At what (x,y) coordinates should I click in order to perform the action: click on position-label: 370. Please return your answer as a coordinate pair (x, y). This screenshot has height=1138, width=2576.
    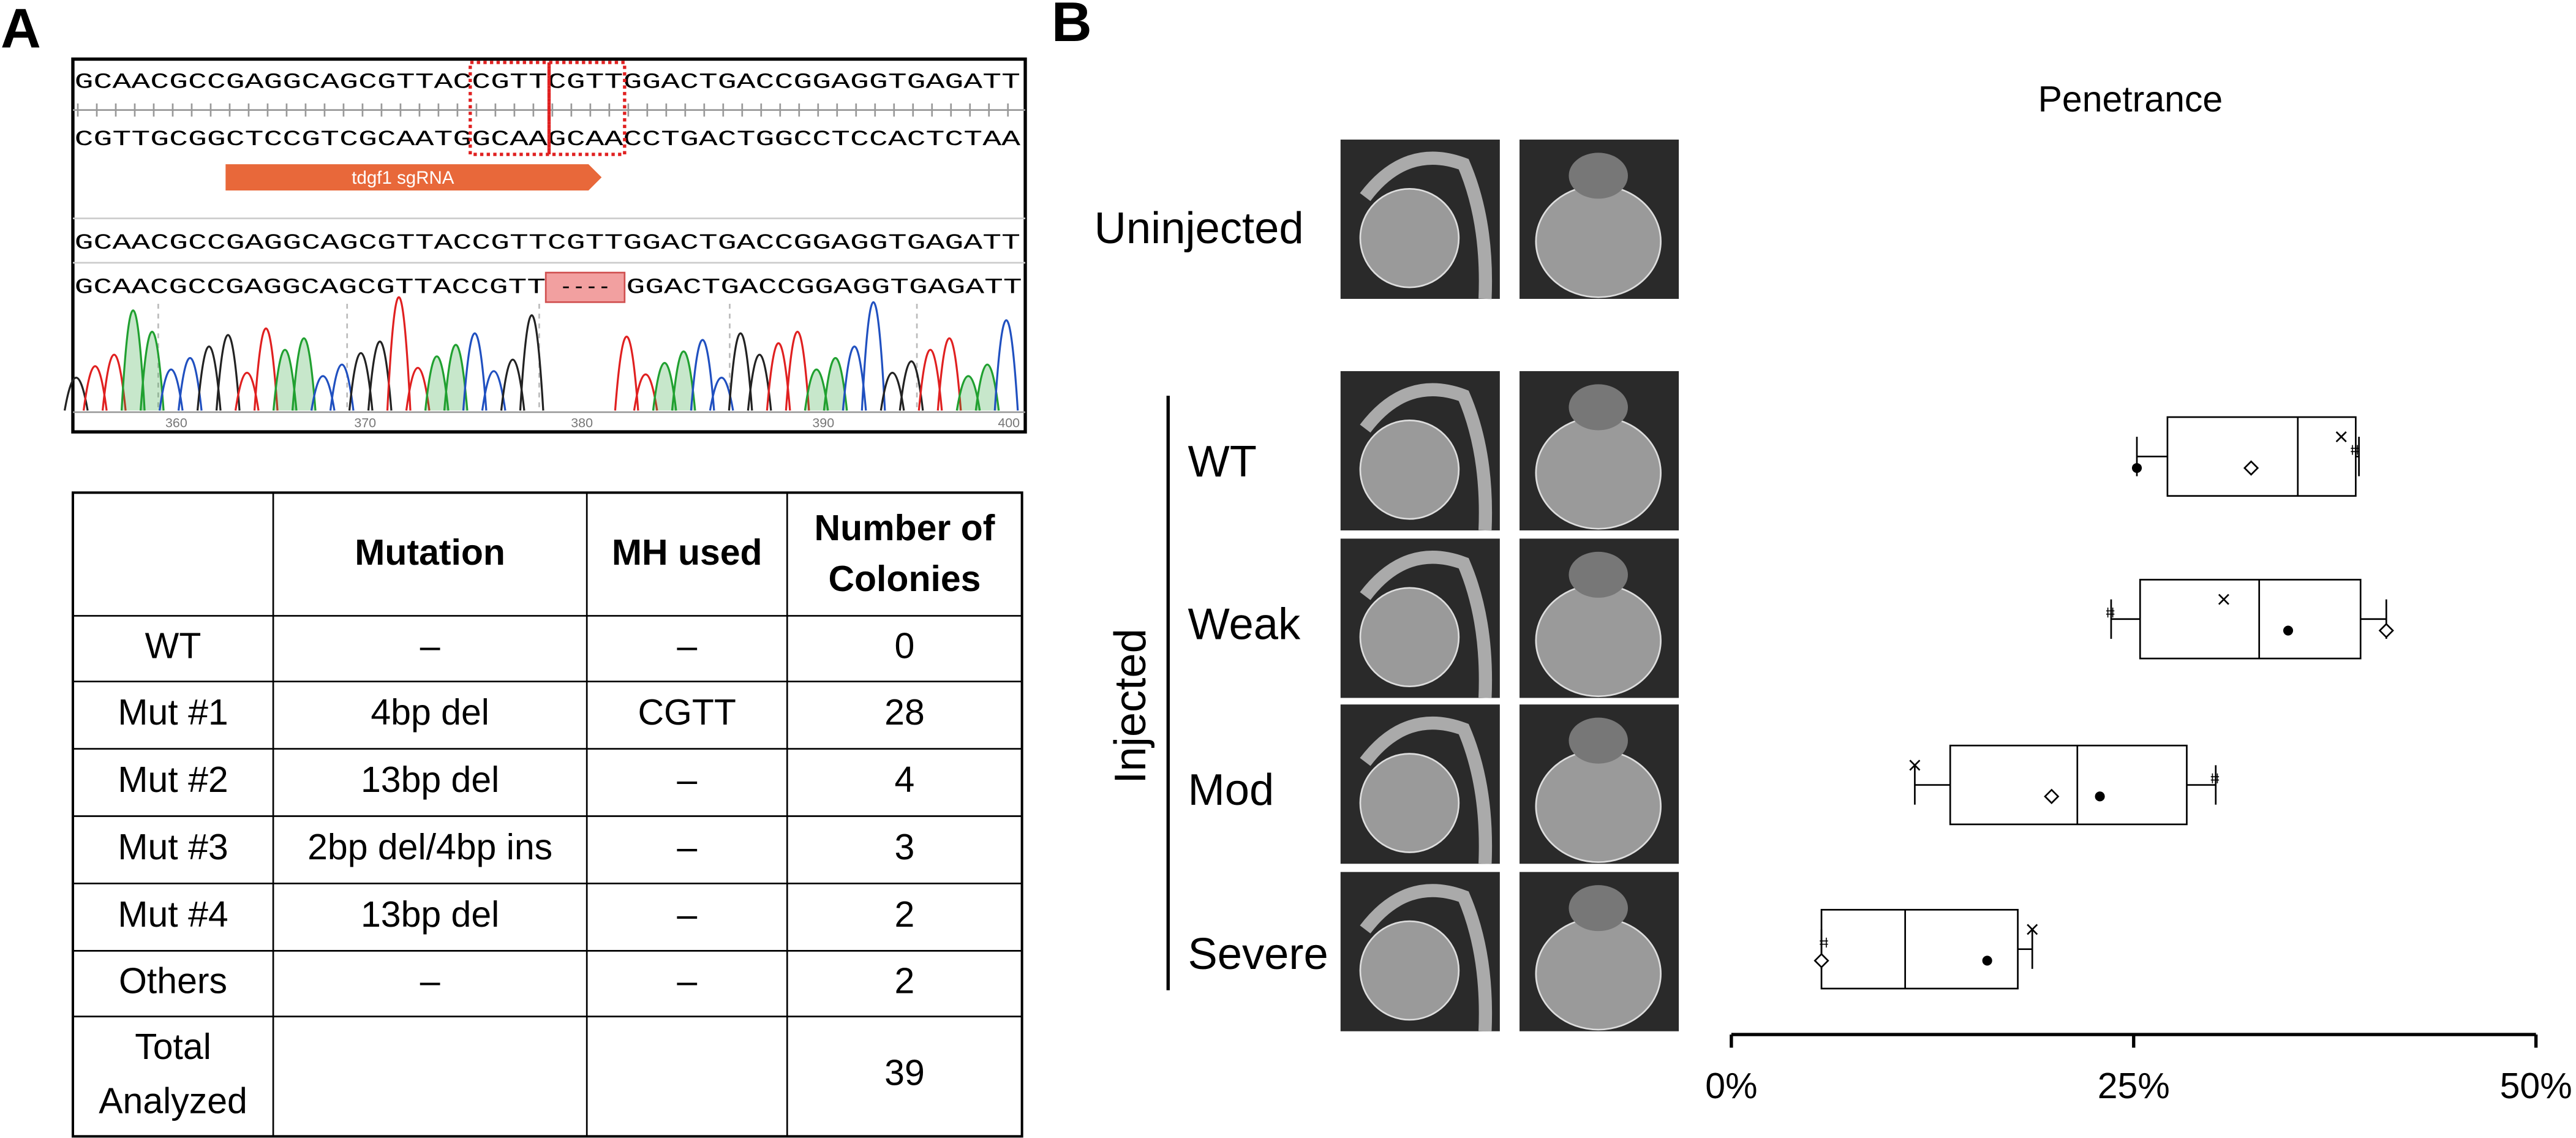
    Looking at the image, I should click on (365, 422).